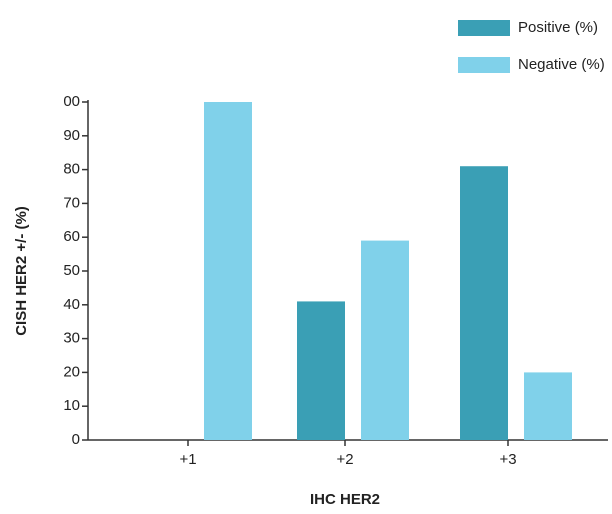 This screenshot has width=612, height=514. I want to click on y-tick-label: 30, so click(71, 338).